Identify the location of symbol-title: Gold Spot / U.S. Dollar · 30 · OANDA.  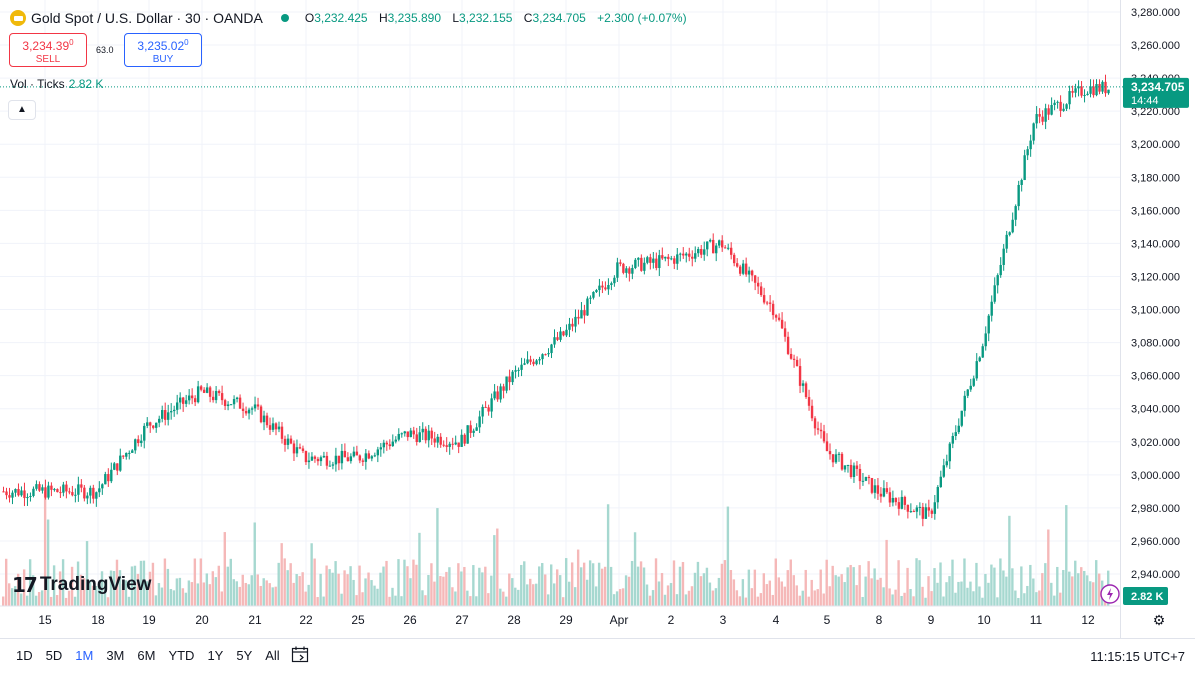
(147, 18).